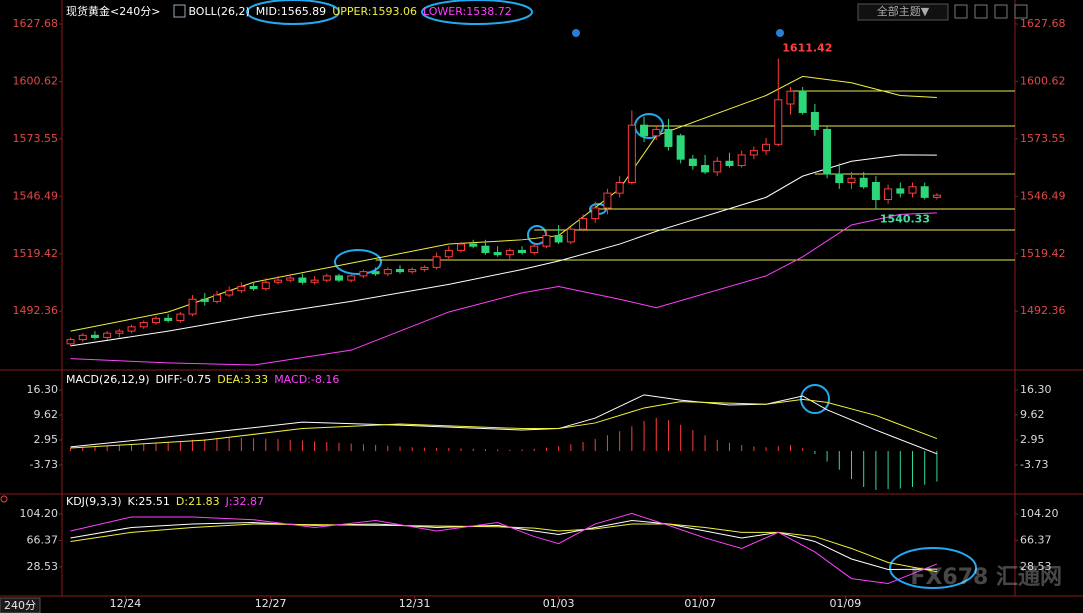  I want to click on legend-entry: K:25.51, so click(149, 501).